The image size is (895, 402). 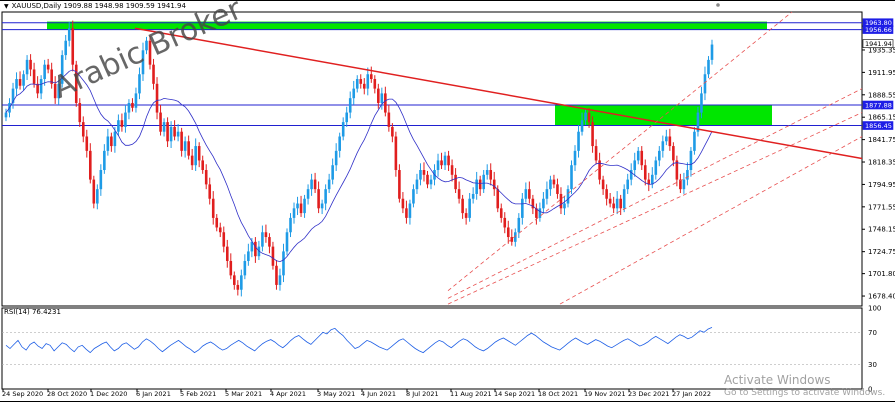 What do you see at coordinates (605, 394) in the screenshot?
I see `time-tick-label: 19 Nov 2021` at bounding box center [605, 394].